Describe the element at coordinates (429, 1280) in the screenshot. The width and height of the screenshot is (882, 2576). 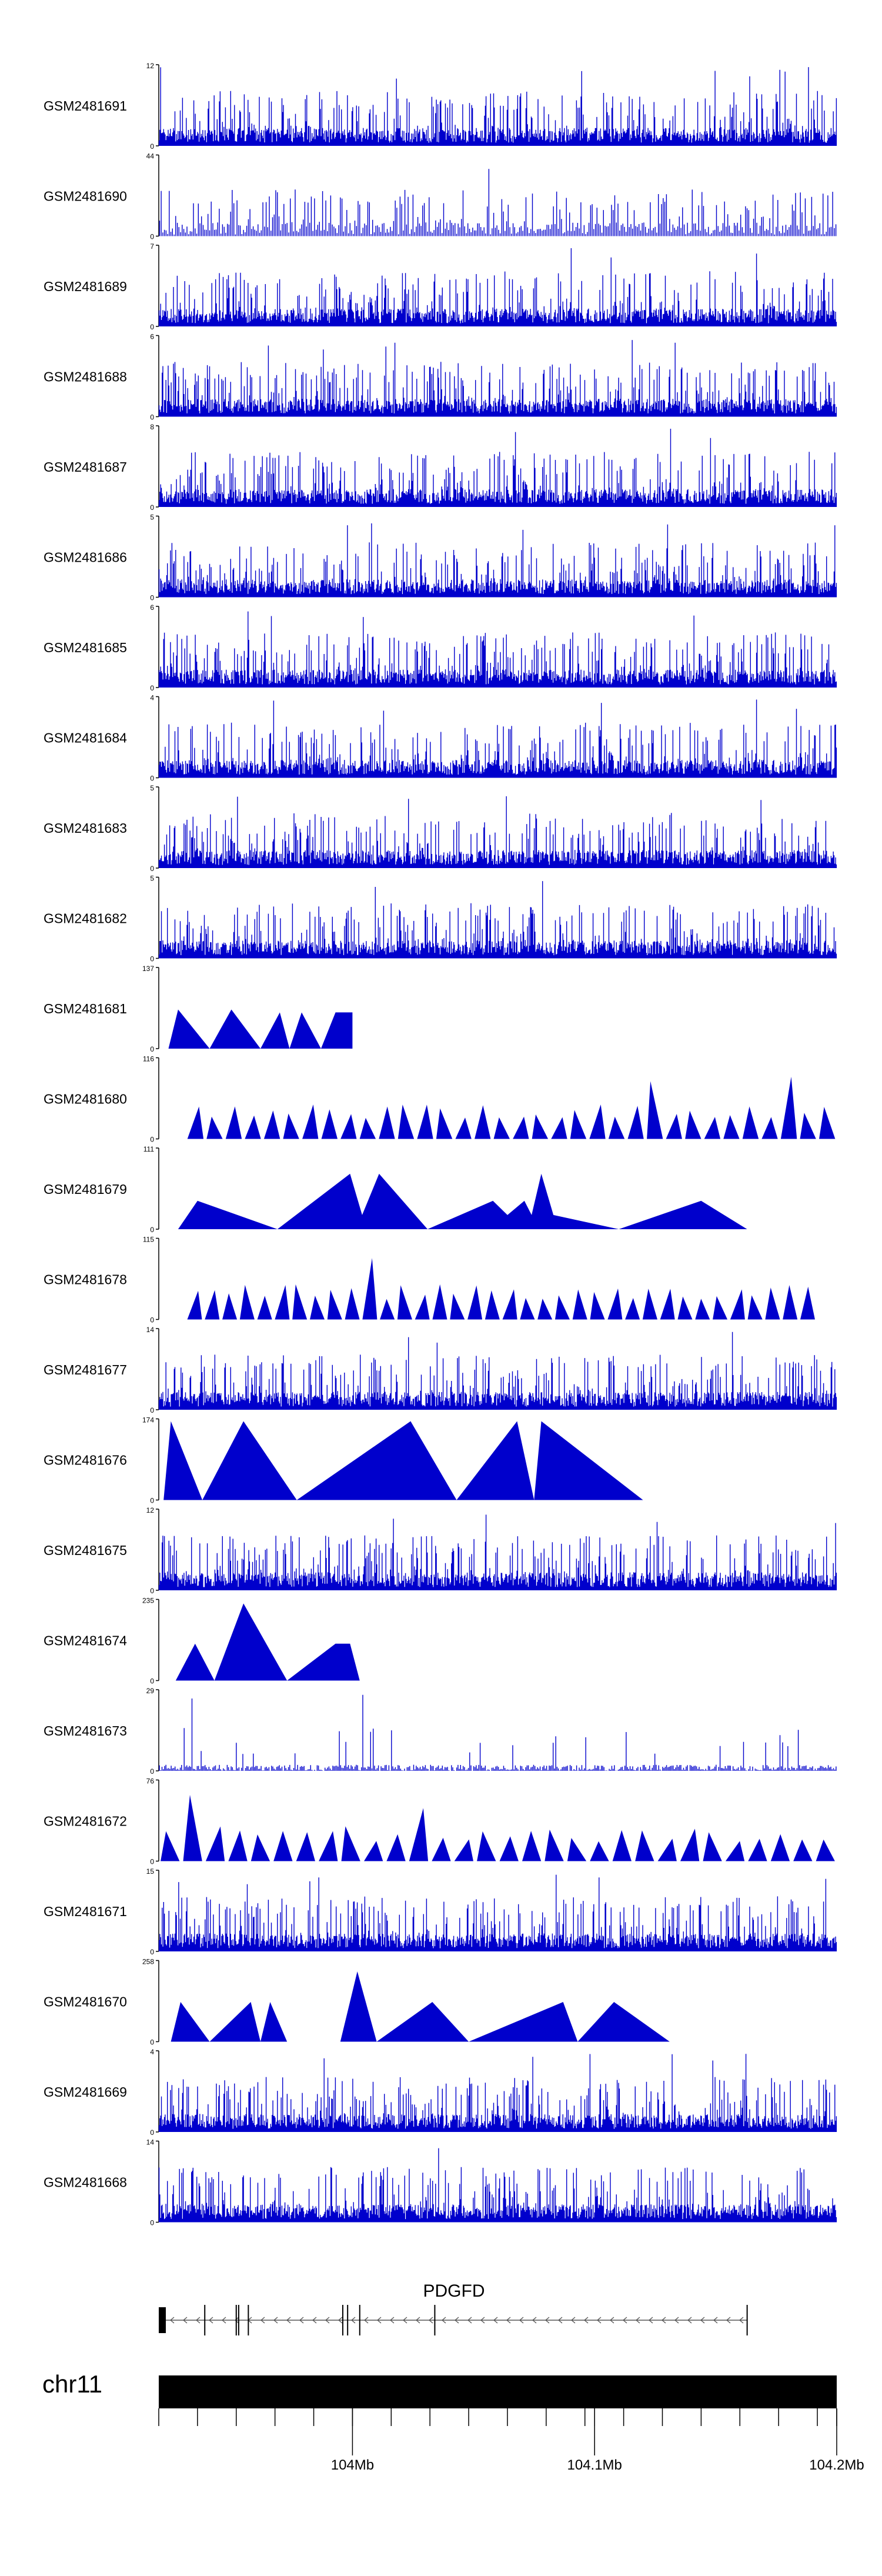
I see `track-GSM2481678: GSM2481678 115 0` at that location.